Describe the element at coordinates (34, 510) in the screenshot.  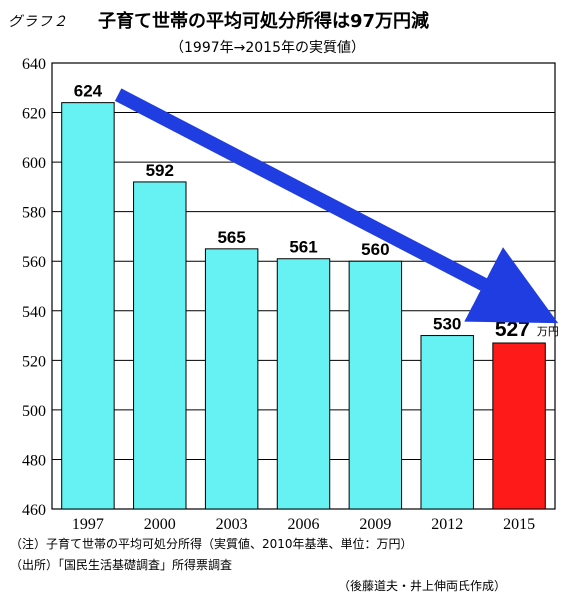
I see `y-tick-label: 460` at that location.